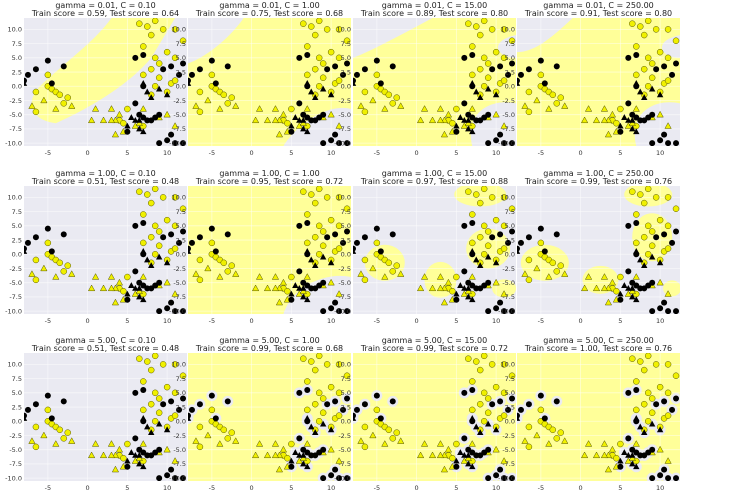 The height and width of the screenshot is (500, 750). What do you see at coordinates (167, 153) in the screenshot?
I see `x-tick-label: 10` at bounding box center [167, 153].